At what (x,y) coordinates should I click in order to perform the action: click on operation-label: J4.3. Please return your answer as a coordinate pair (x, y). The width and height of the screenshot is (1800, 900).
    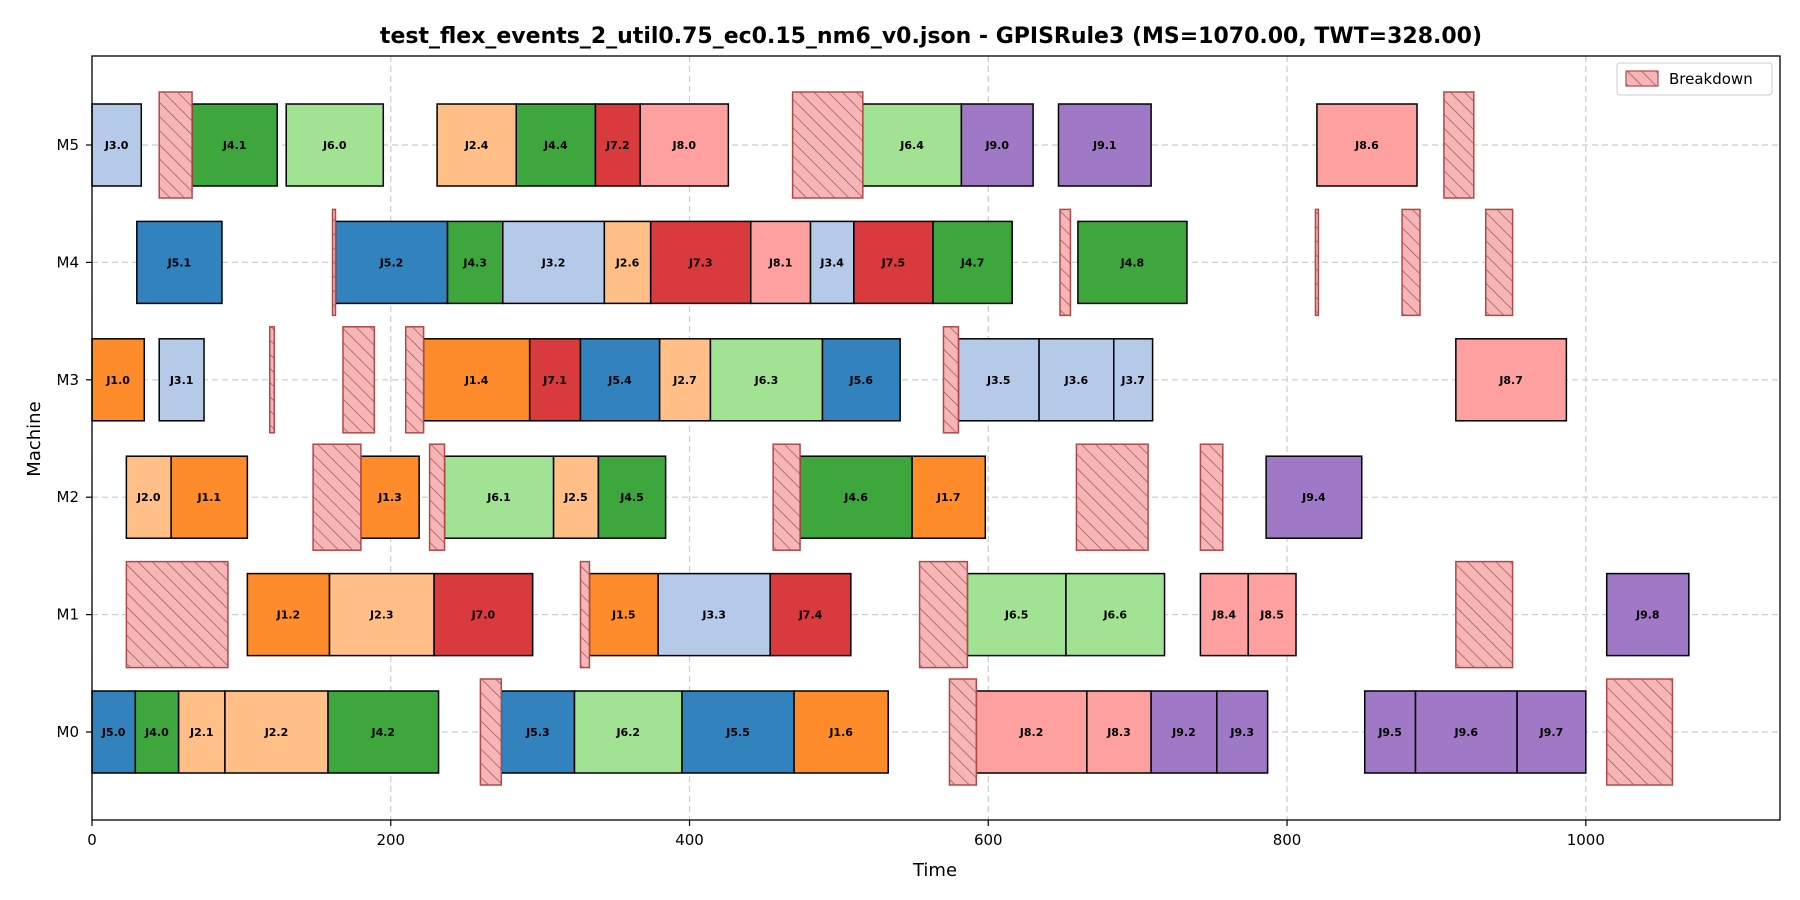
    Looking at the image, I should click on (474, 262).